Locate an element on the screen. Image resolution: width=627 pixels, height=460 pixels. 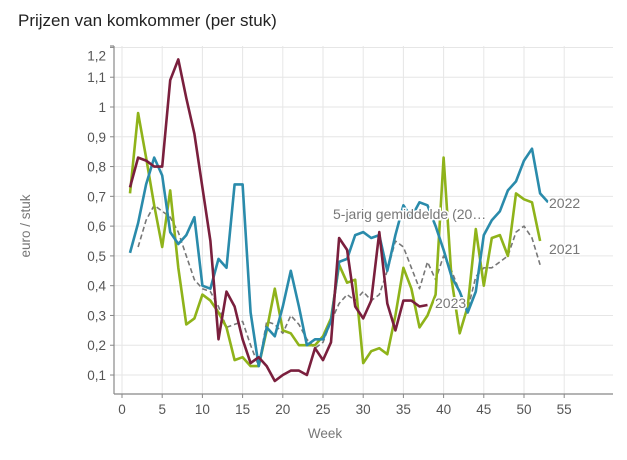
series-label: 2023 is located at coordinates (450, 303).